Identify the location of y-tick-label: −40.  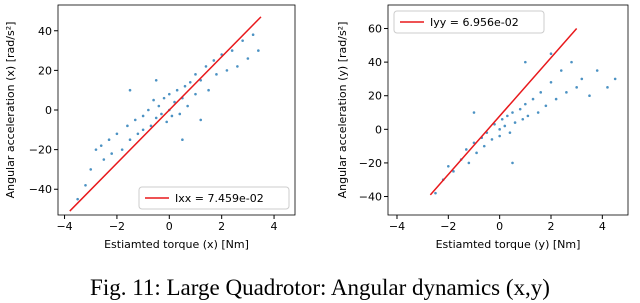
(370, 197).